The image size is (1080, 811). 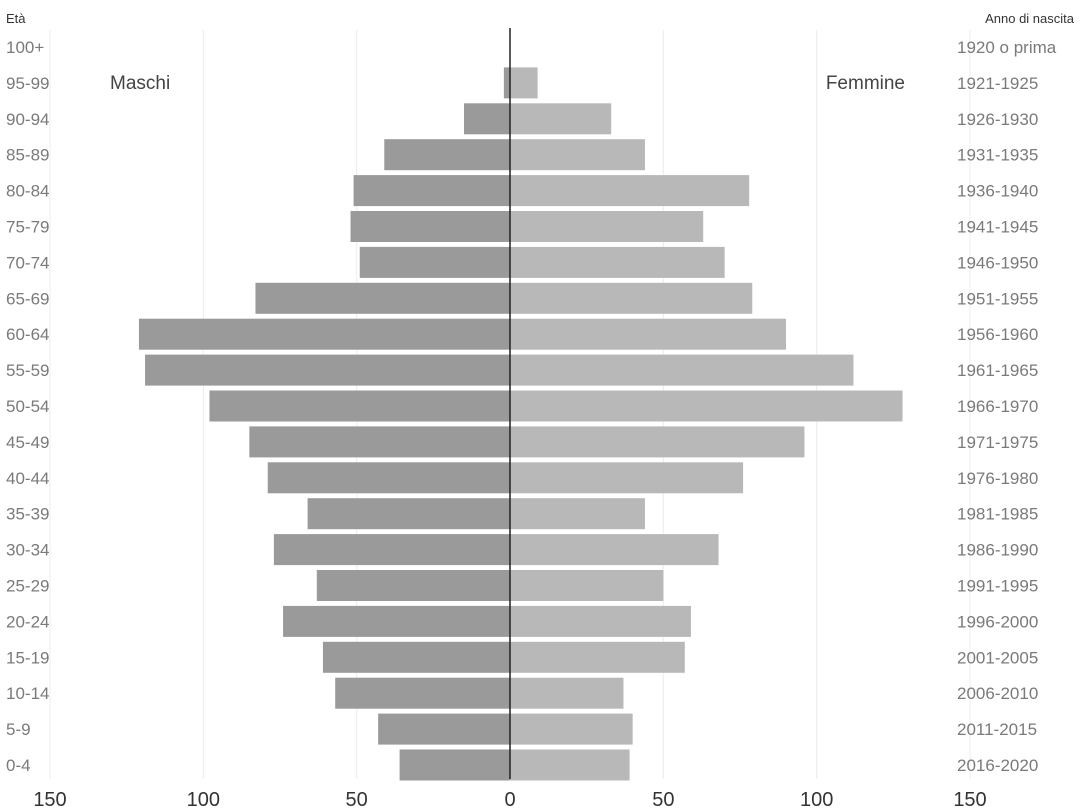 What do you see at coordinates (997, 298) in the screenshot?
I see `birth-year-tick-label: 1951-1955` at bounding box center [997, 298].